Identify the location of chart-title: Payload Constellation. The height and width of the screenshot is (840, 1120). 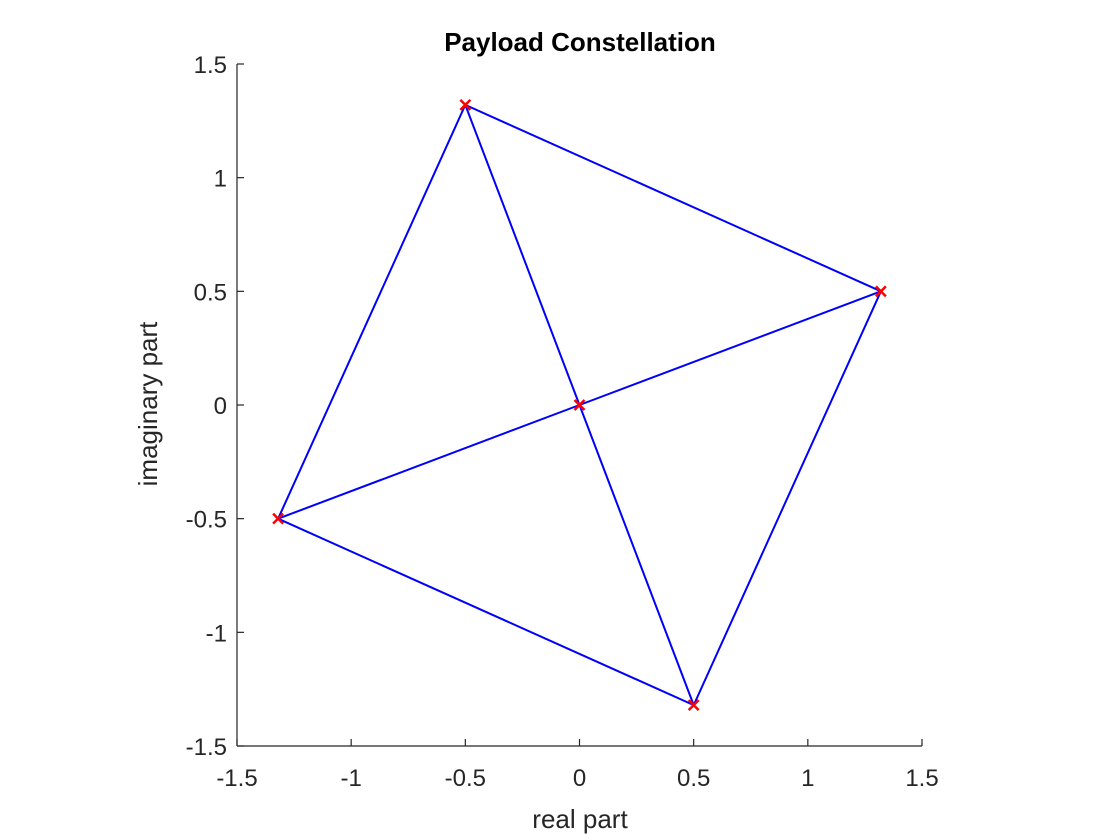
(580, 42).